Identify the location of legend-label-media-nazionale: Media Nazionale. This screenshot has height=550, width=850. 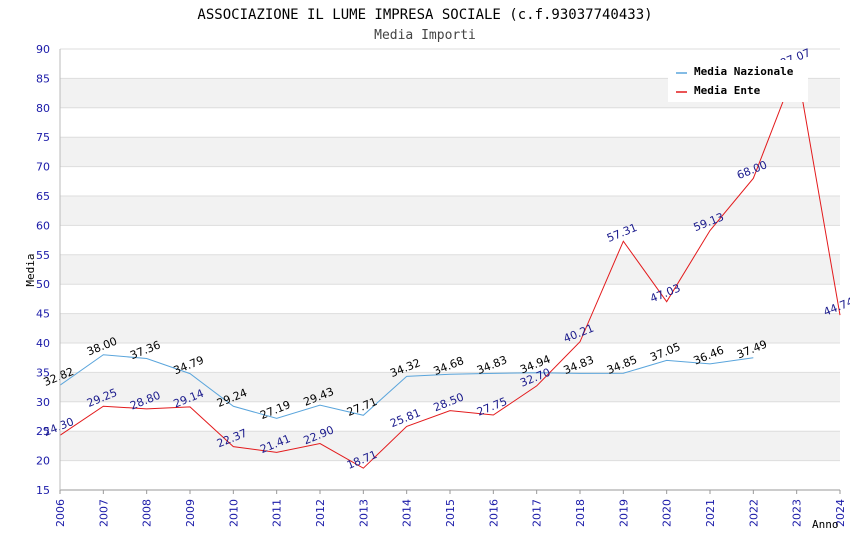
(744, 71).